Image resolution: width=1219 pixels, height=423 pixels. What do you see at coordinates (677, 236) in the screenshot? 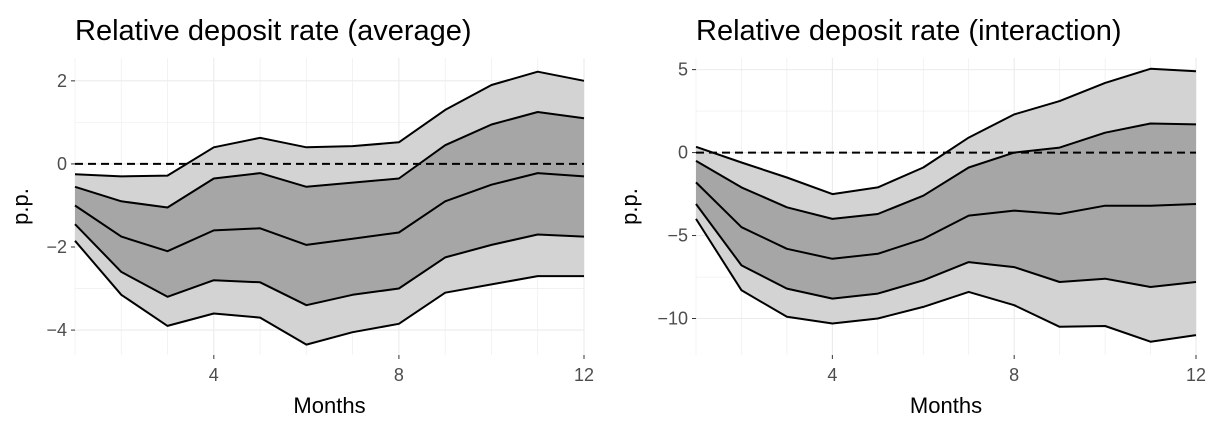
I see `y-tick-label: −5` at bounding box center [677, 236].